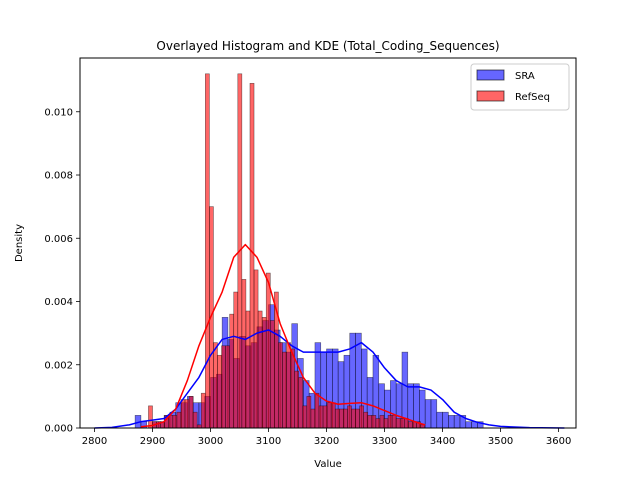 The width and height of the screenshot is (640, 480). Describe the element at coordinates (58, 429) in the screenshot. I see `y-tick-label: 0.000` at that location.